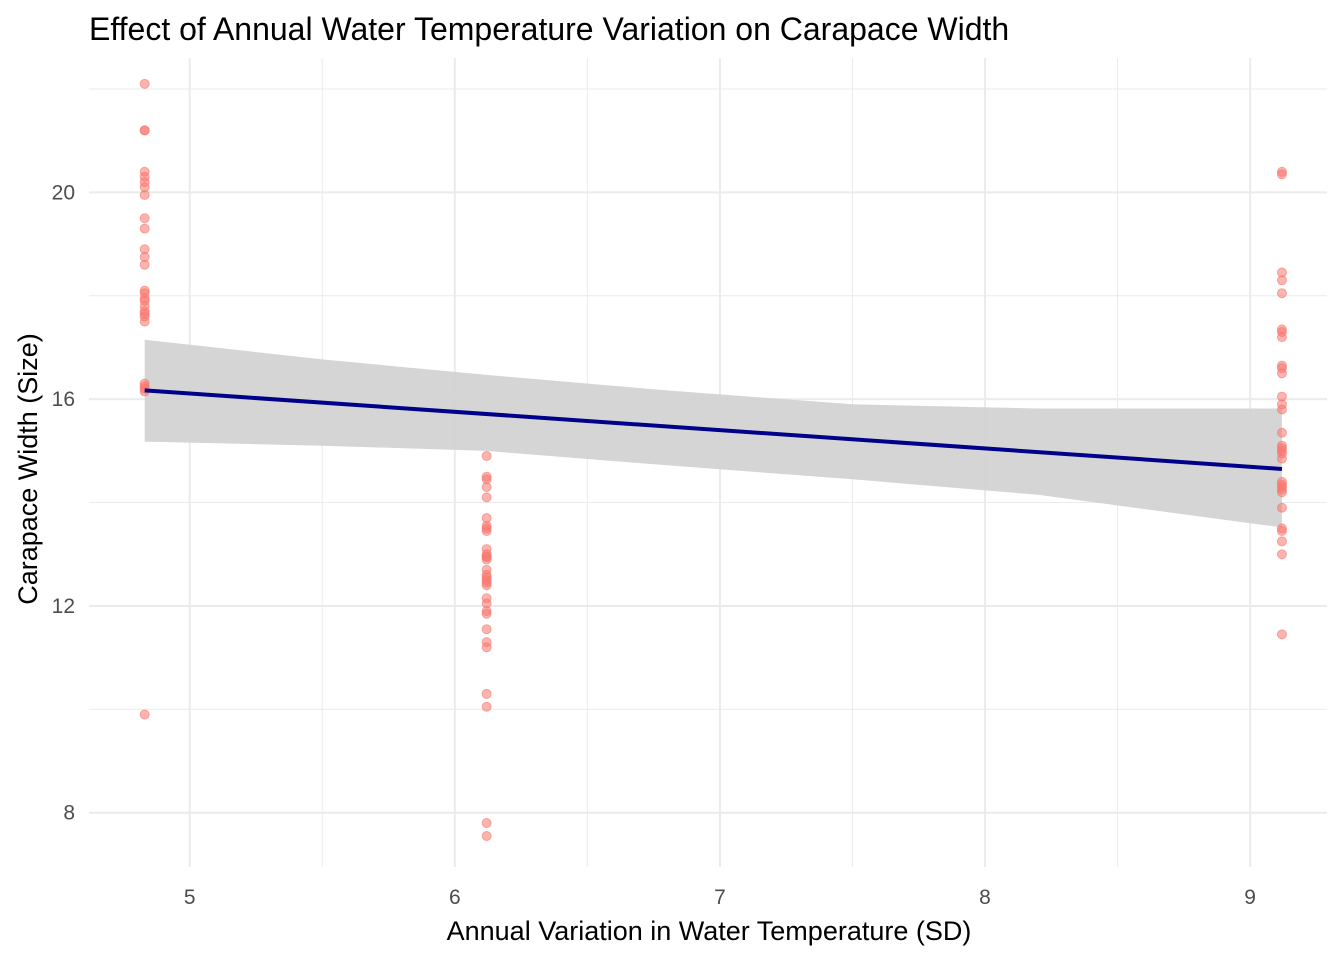 This screenshot has height=965, width=1344. Describe the element at coordinates (190, 897) in the screenshot. I see `x-tick-label: 5` at that location.